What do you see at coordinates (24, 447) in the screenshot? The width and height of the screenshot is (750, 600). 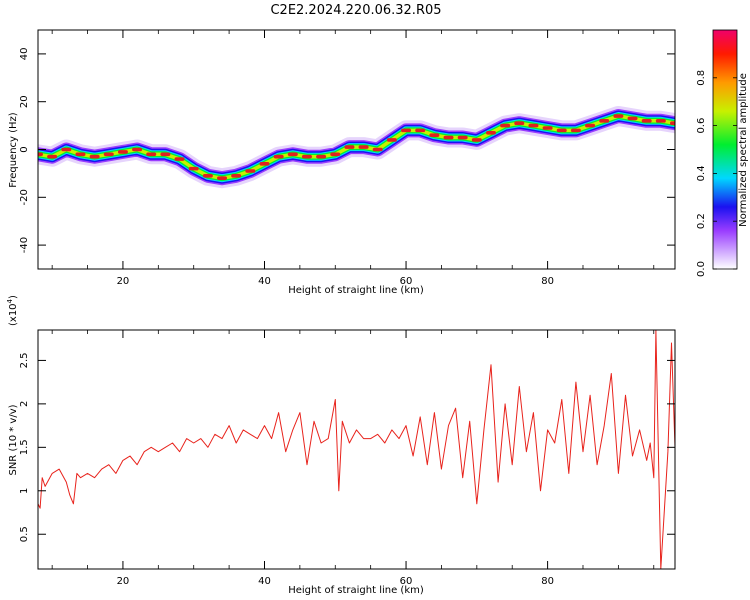 I see `snr-y-tick-label: 1.5` at bounding box center [24, 447].